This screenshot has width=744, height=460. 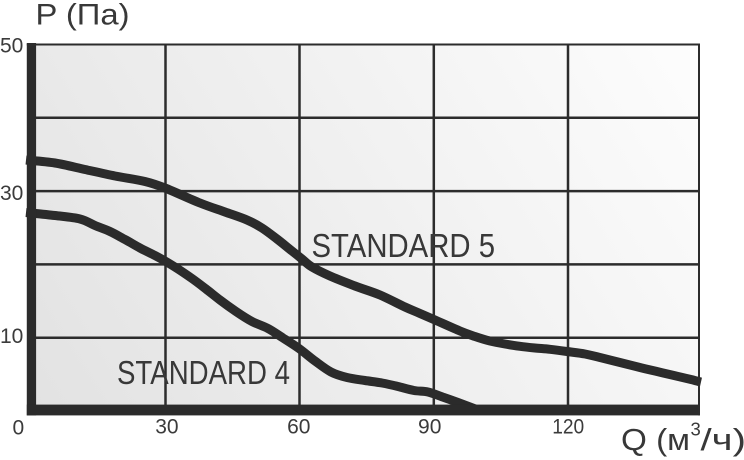 What do you see at coordinates (429, 427) in the screenshot?
I see `svg-text: 90` at bounding box center [429, 427].